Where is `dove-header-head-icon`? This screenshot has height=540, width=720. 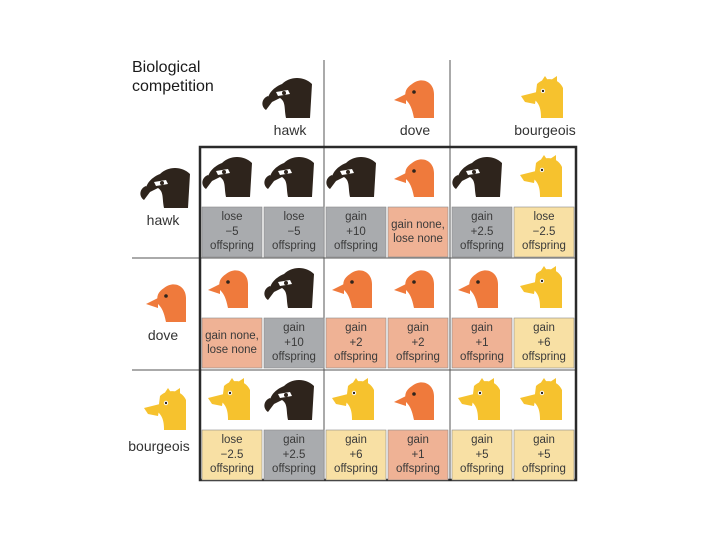 dove-header-head-icon is located at coordinates (414, 99).